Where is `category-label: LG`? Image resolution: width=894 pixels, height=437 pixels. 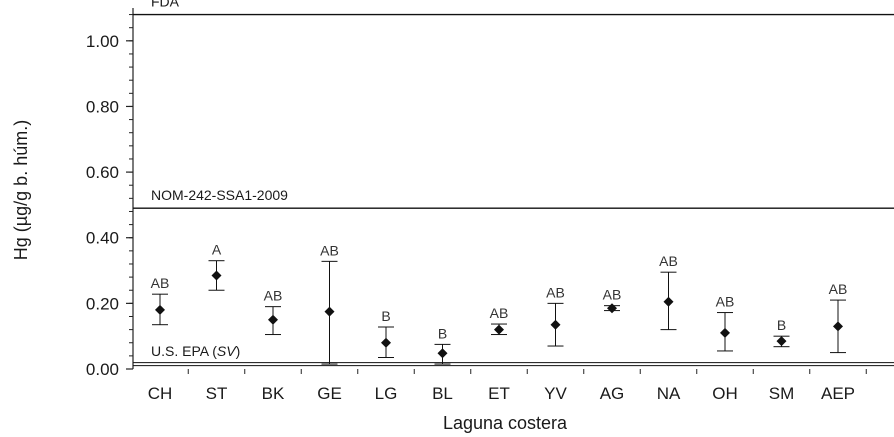 category-label: LG is located at coordinates (386, 393).